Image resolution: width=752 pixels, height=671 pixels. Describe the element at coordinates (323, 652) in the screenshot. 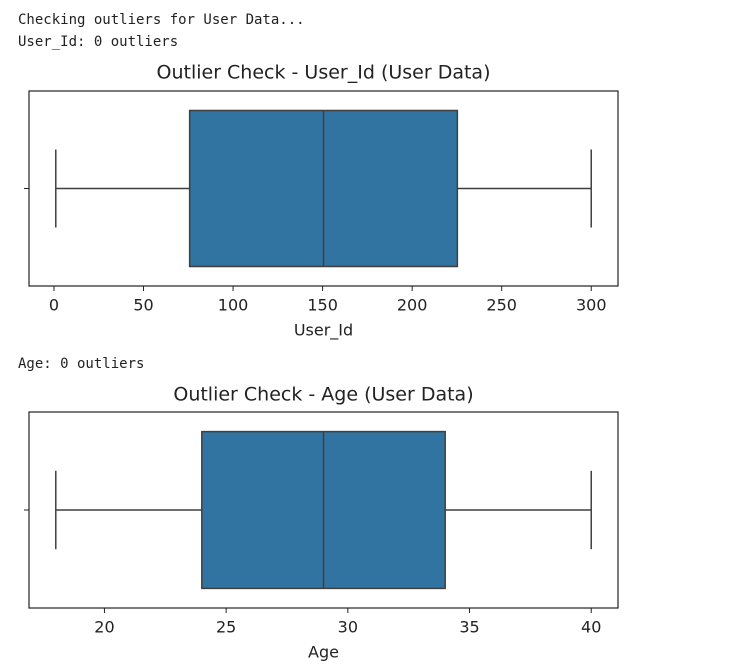

I see `x-axis-label: Age` at that location.